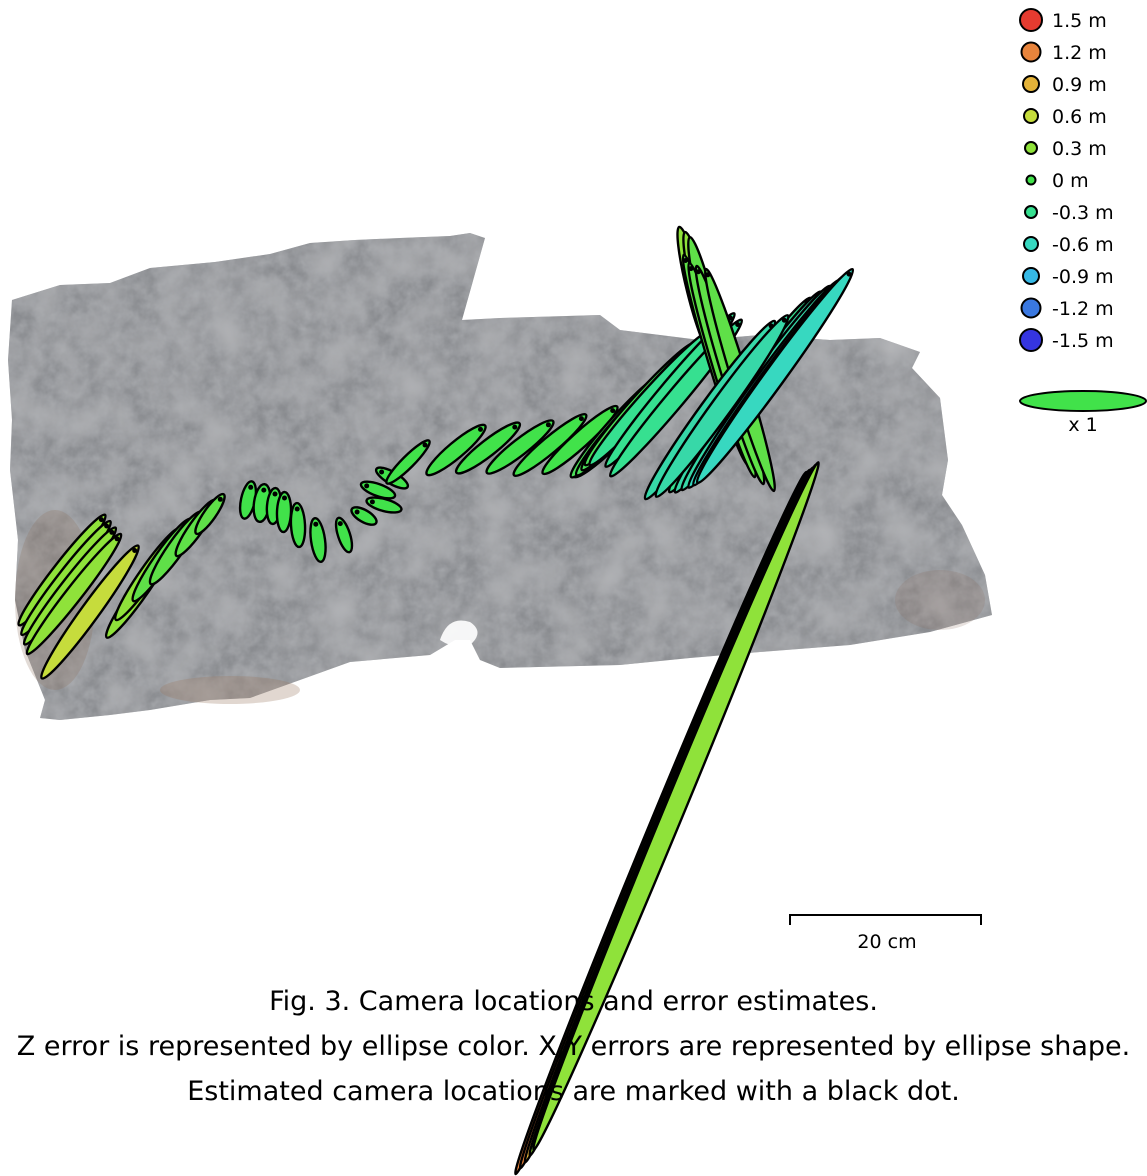 This screenshot has width=1147, height=1176. I want to click on legend-label: 0 m, so click(1070, 181).